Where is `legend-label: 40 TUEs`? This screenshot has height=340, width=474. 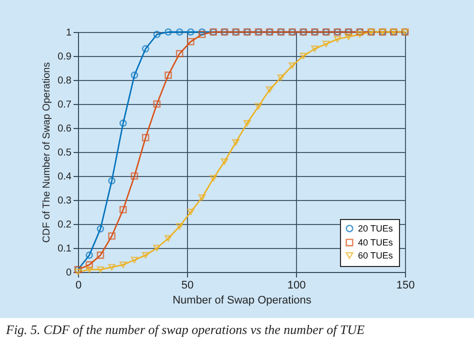
legend-label: 40 TUEs is located at coordinates (376, 243).